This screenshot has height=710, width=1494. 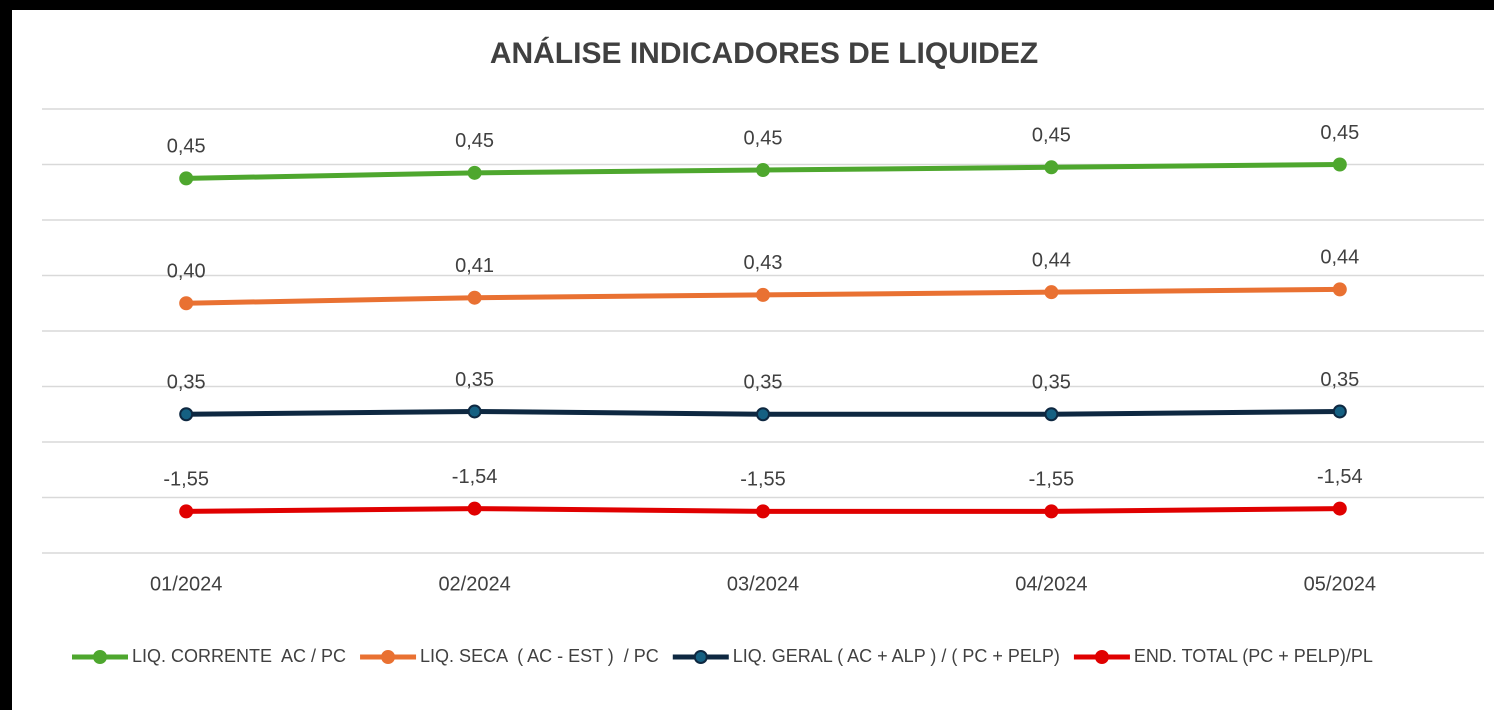 I want to click on chart-title: ANÁLISE INDICADORES DE LIQUIDEZ, so click(x=764, y=53).